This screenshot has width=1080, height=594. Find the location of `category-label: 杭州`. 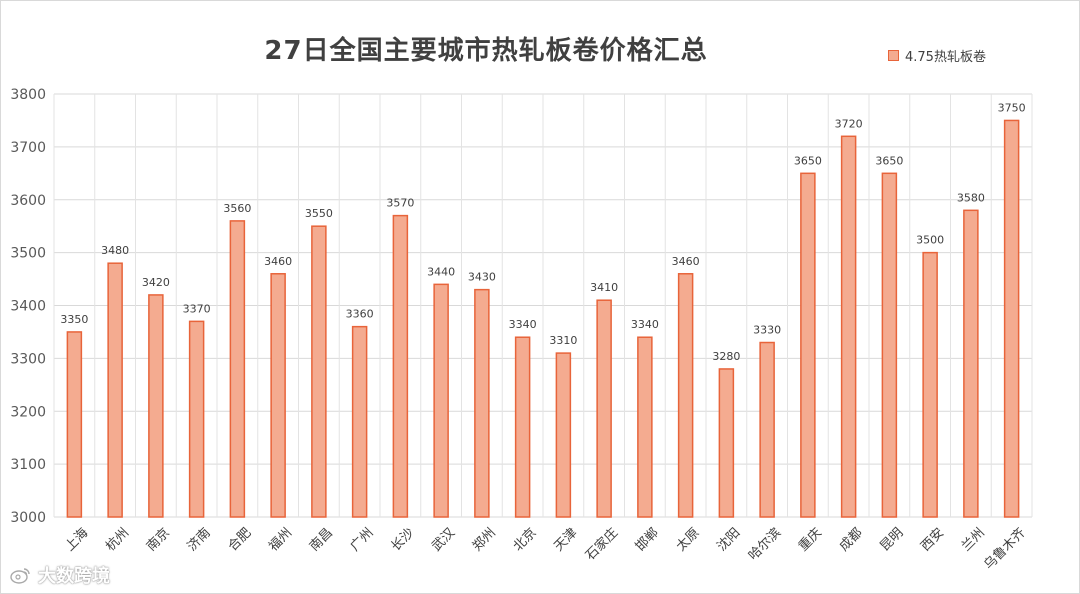

category-label: 杭州 is located at coordinates (117, 539).